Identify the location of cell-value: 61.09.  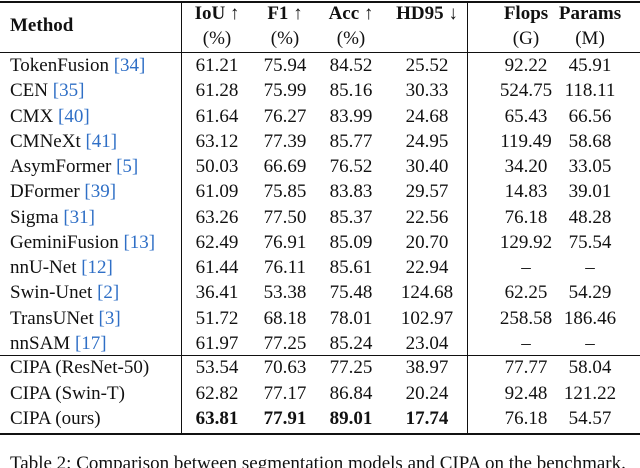
(217, 192).